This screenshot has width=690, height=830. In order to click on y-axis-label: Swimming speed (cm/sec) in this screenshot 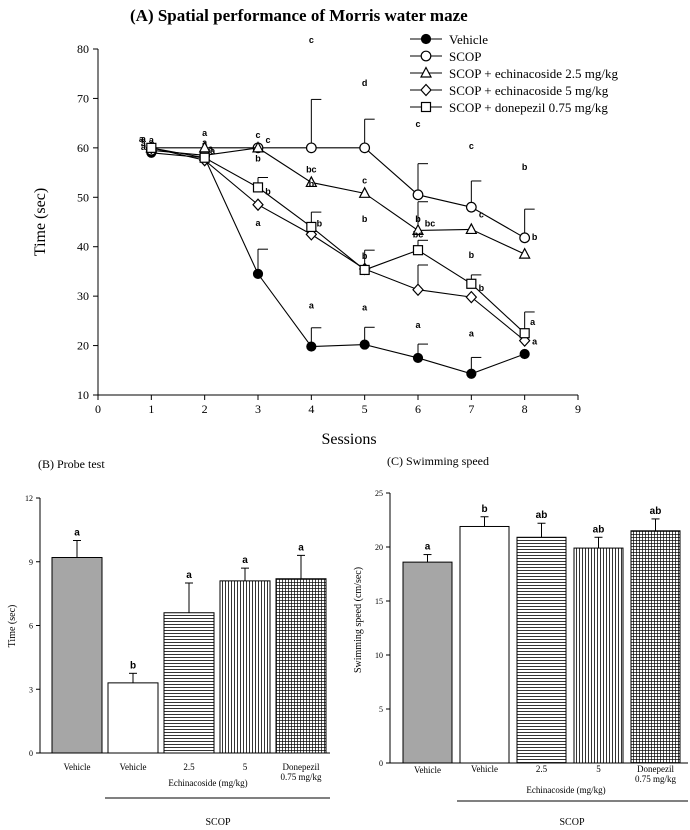, I will do `click(358, 620)`.